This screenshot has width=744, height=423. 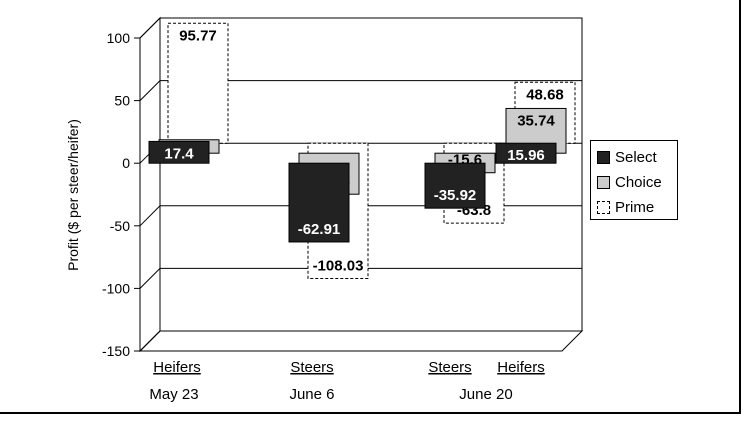 I want to click on data-label-select: -35.92, so click(x=455, y=195).